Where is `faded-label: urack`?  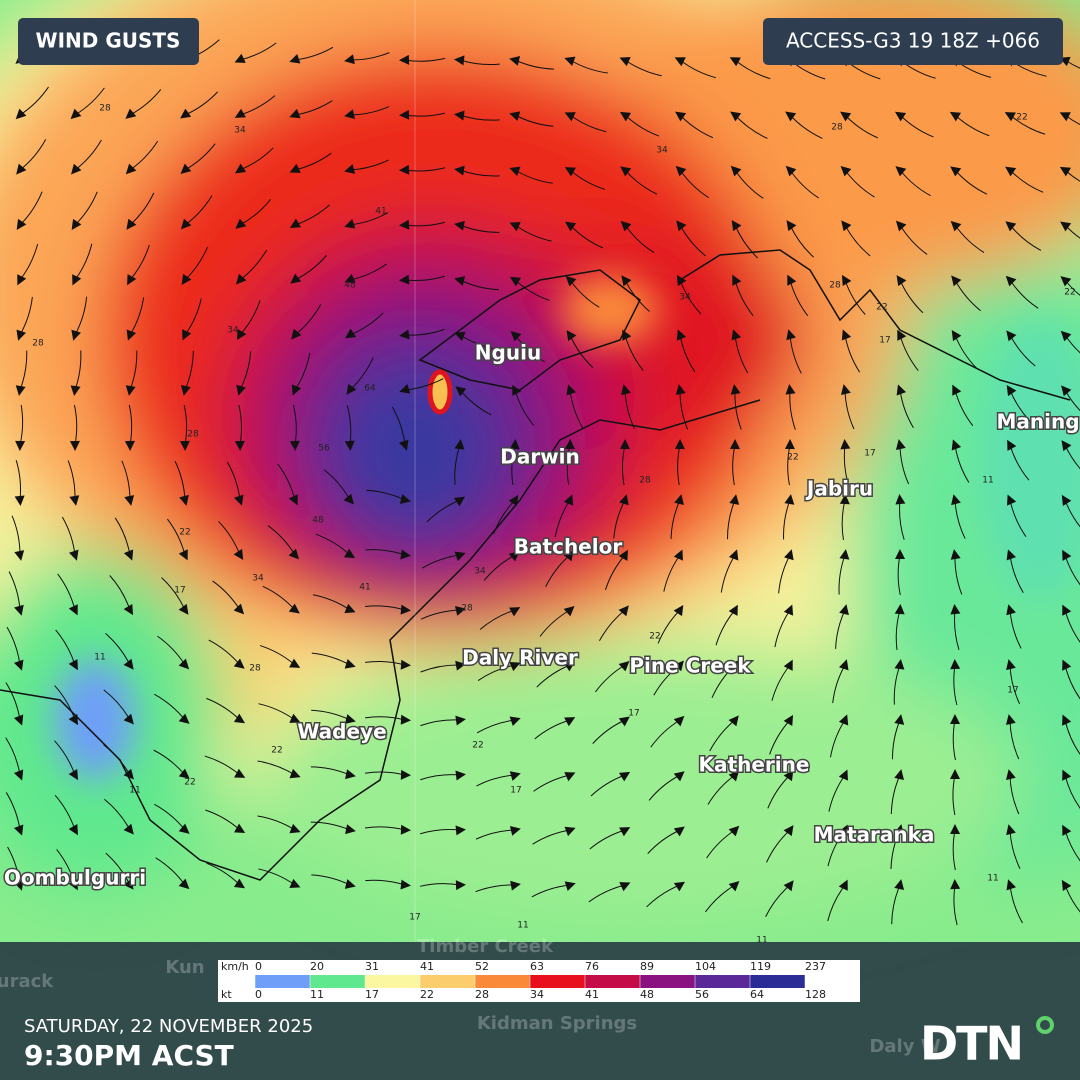
faded-label: urack is located at coordinates (27, 981).